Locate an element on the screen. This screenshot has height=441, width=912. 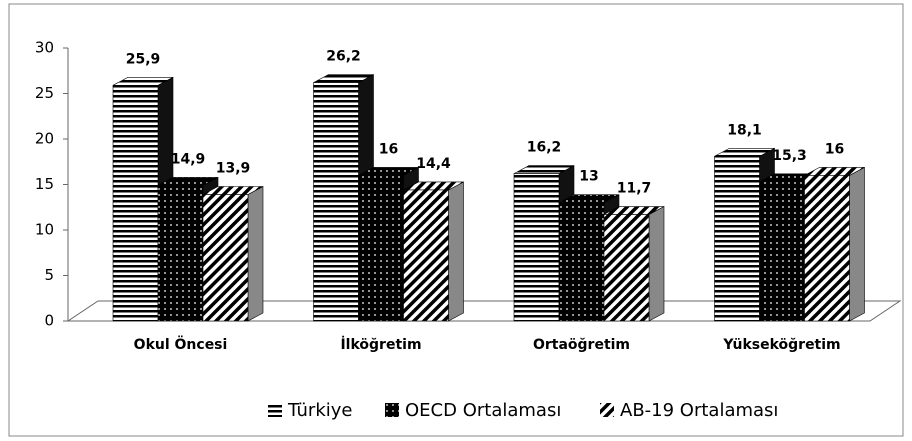
value-label: 14,9 is located at coordinates (188, 159).